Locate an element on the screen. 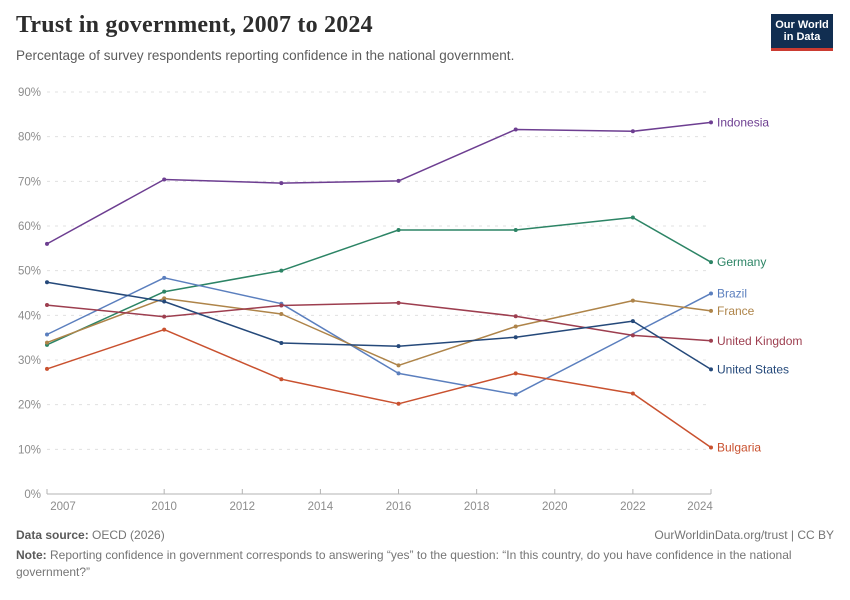 The width and height of the screenshot is (850, 600). owid-logo-line2: in Data is located at coordinates (802, 37).